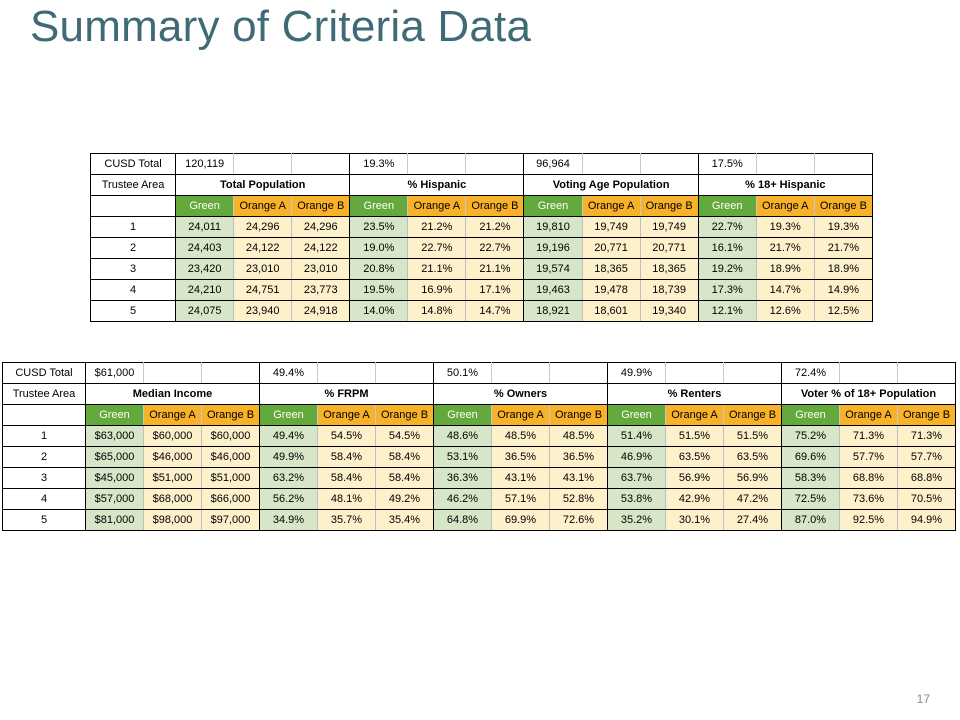 The width and height of the screenshot is (960, 720). Describe the element at coordinates (205, 311) in the screenshot. I see `table-cell: 24,075` at that location.